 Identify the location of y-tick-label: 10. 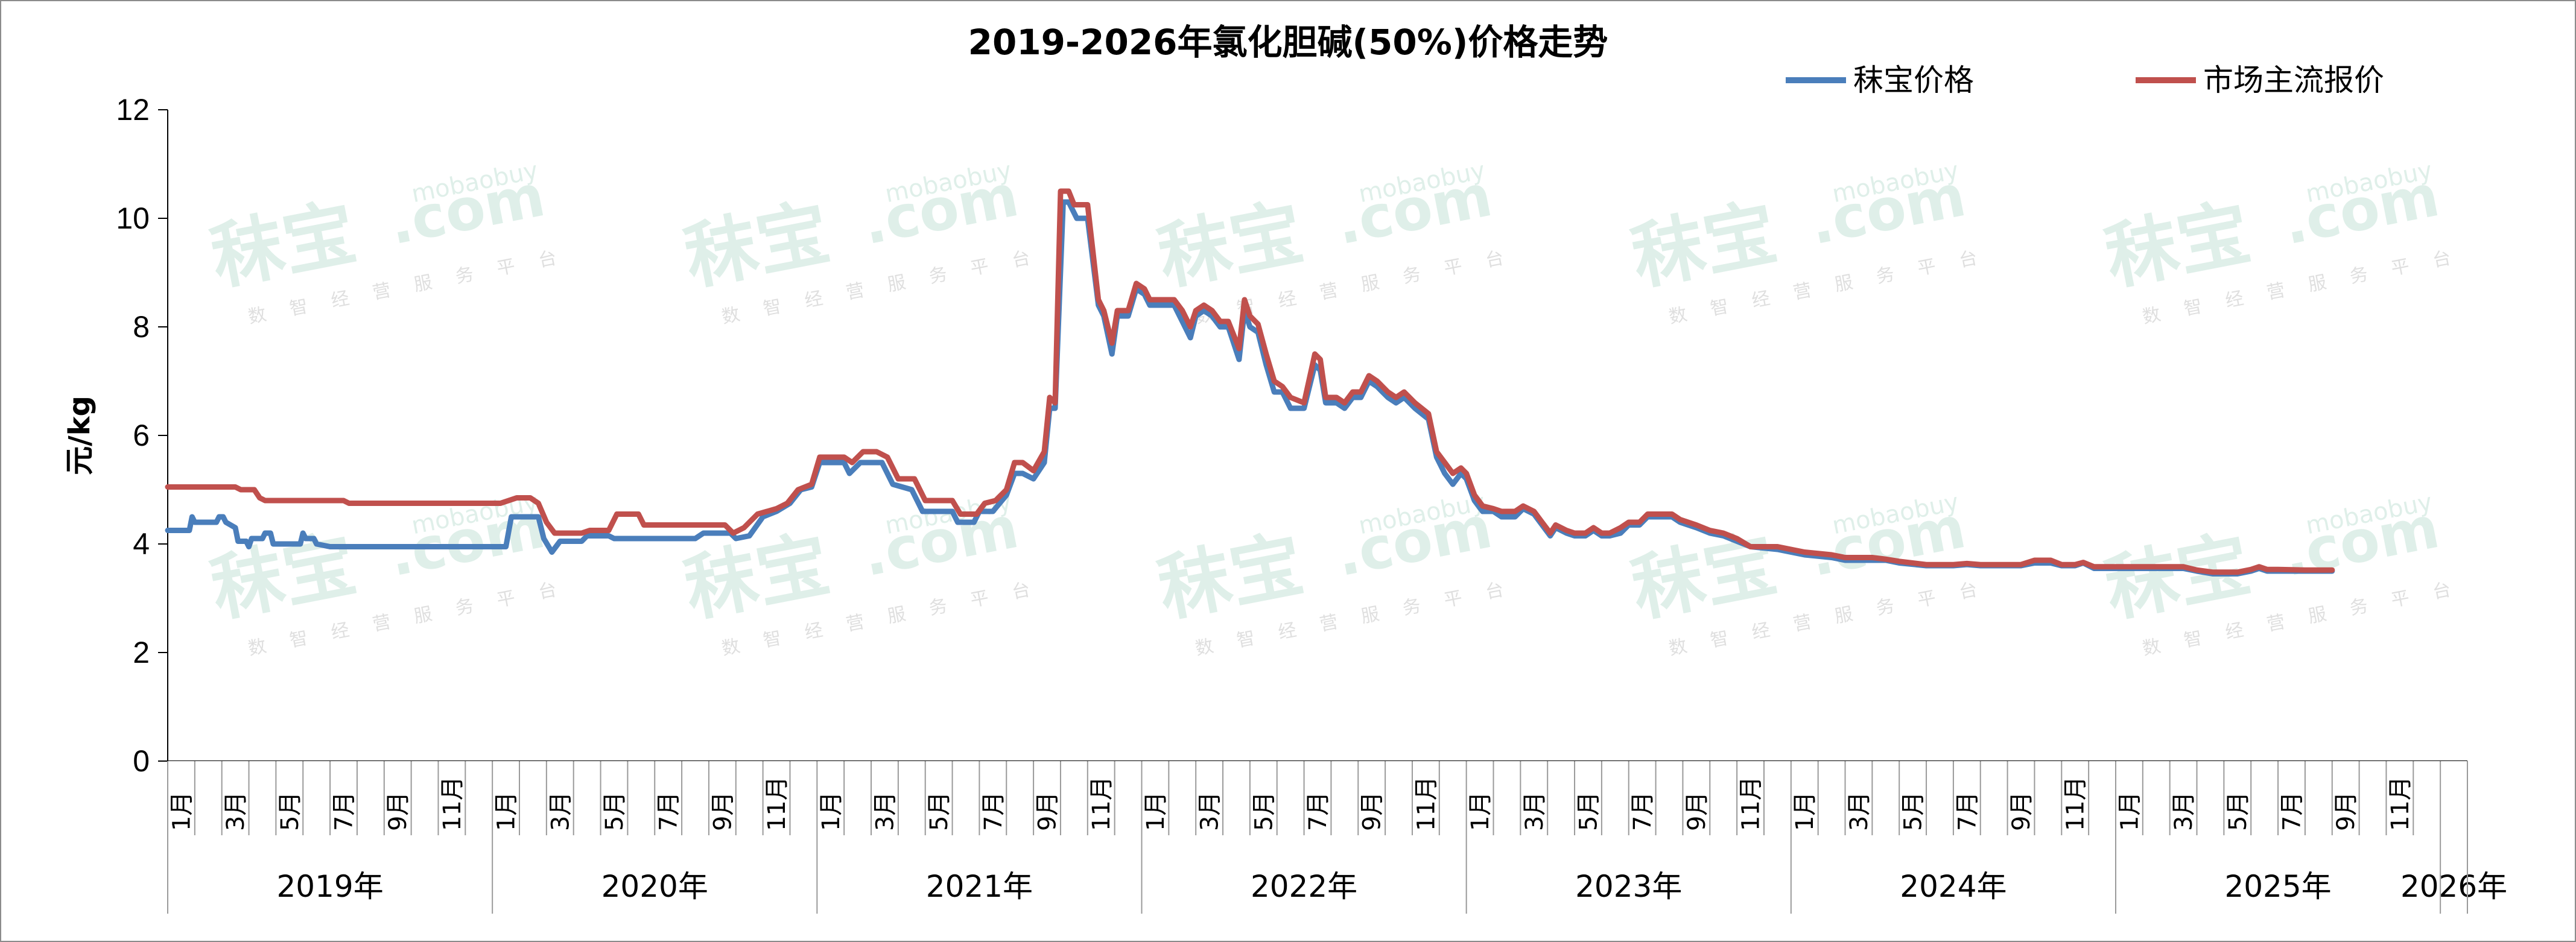
(133, 218).